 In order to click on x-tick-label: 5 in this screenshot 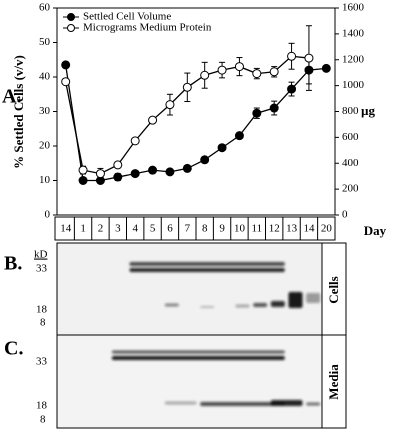, I will do `click(153, 229)`.